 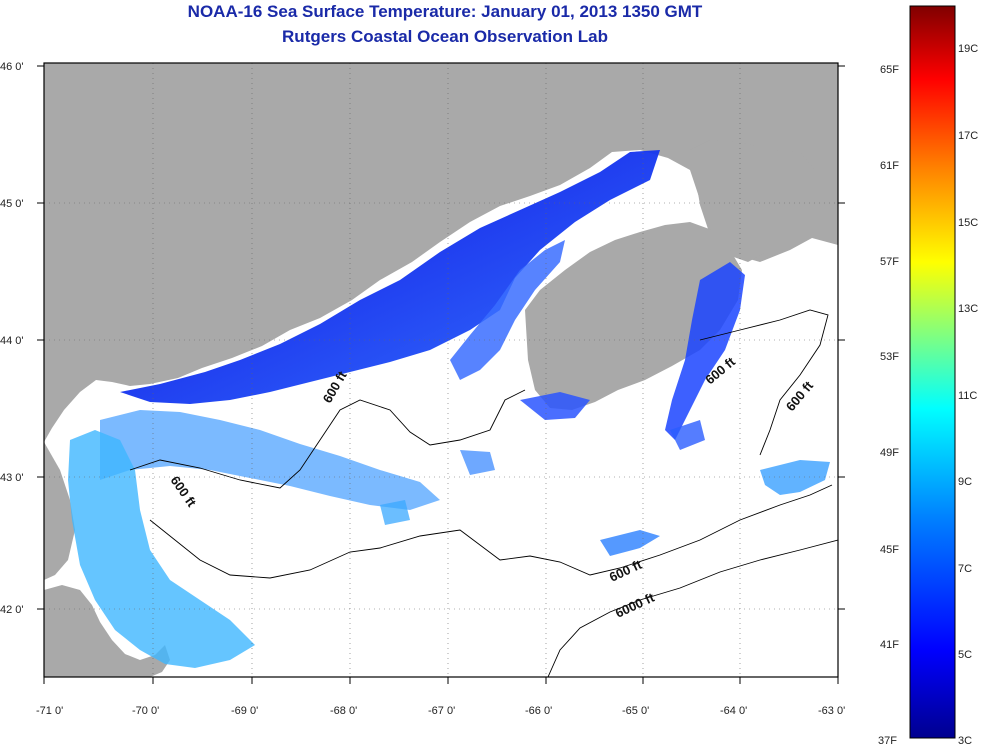 What do you see at coordinates (764, 382) in the screenshot?
I see `contour-600ft-scotian` at bounding box center [764, 382].